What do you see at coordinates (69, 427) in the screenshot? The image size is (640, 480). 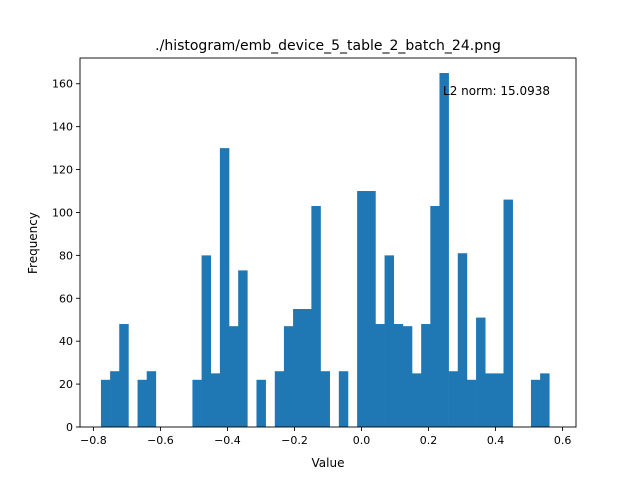 I see `y-tick-label: 0` at bounding box center [69, 427].